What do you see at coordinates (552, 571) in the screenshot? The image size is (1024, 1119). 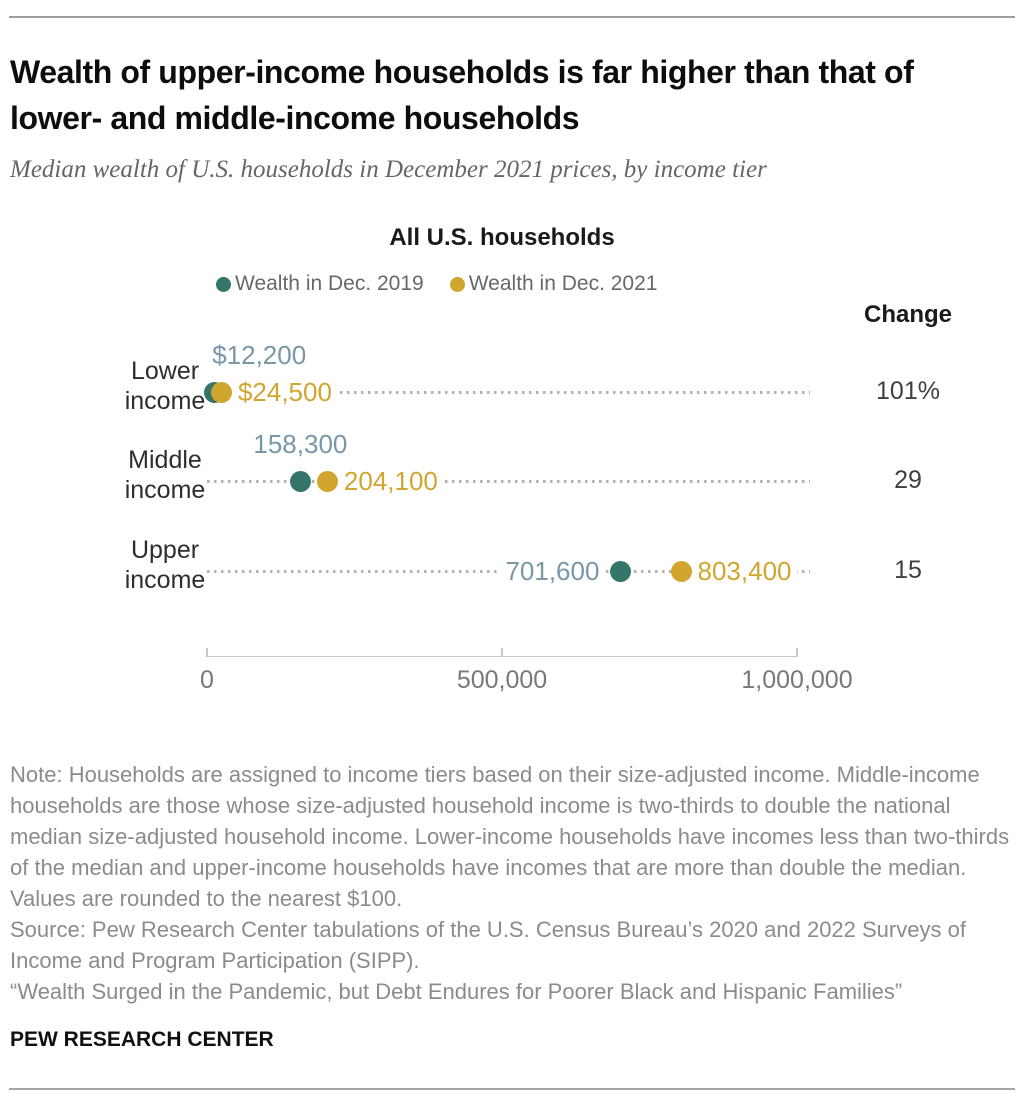 I see `value-label-2019: 701,600` at bounding box center [552, 571].